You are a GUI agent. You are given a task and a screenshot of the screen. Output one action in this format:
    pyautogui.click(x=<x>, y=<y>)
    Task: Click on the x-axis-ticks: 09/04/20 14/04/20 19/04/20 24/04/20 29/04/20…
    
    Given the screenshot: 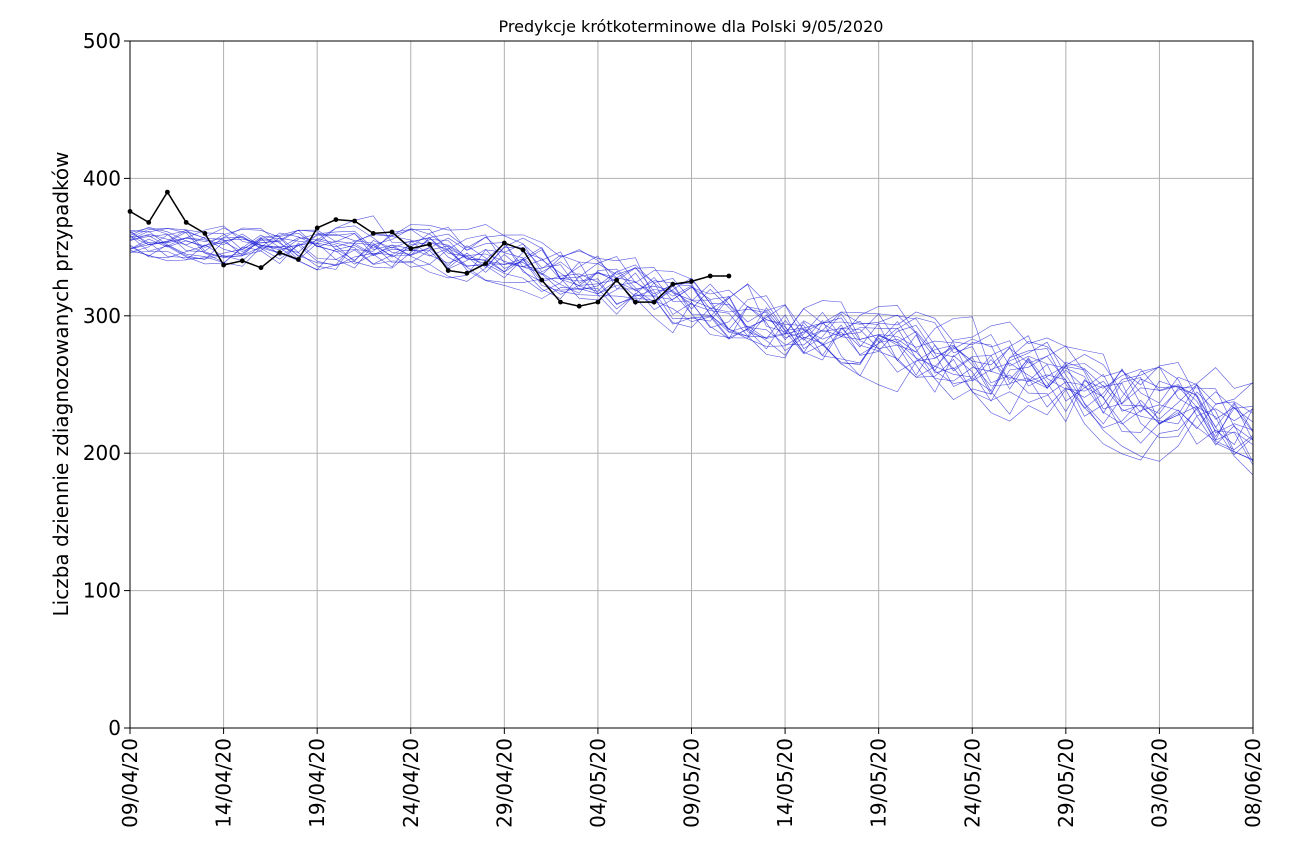 What is the action you would take?
    pyautogui.click(x=691, y=778)
    